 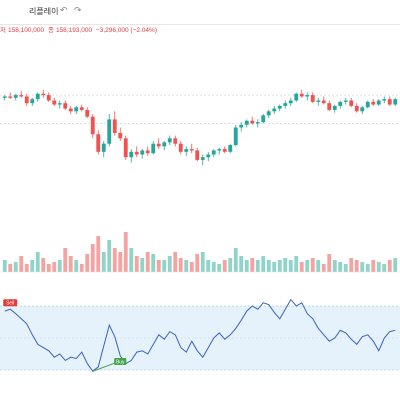 I want to click on close-value: 158,193,000, so click(x=74, y=30).